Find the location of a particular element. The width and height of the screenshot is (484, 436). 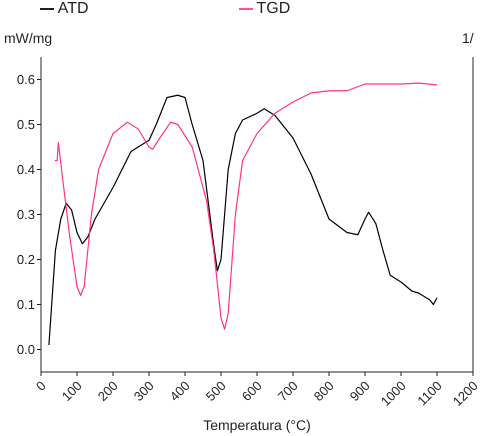

y2-axis-title: 1/ is located at coordinates (468, 38).